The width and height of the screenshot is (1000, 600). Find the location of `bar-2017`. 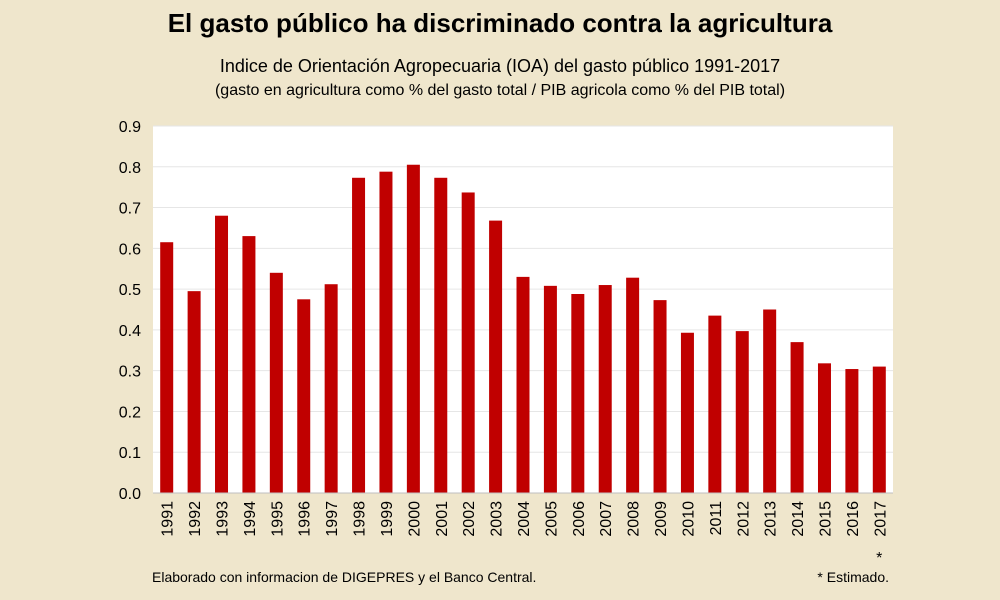

bar-2017 is located at coordinates (879, 429).